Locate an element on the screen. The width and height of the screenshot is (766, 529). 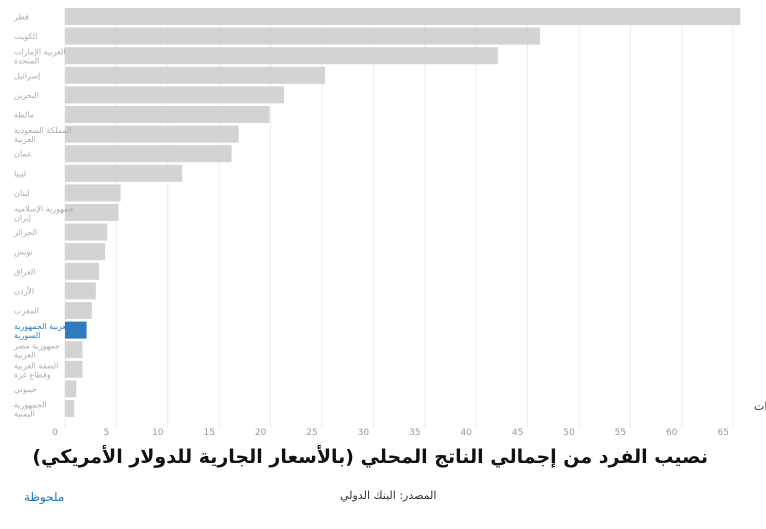
x-tick-label: 40 is located at coordinates (466, 433).